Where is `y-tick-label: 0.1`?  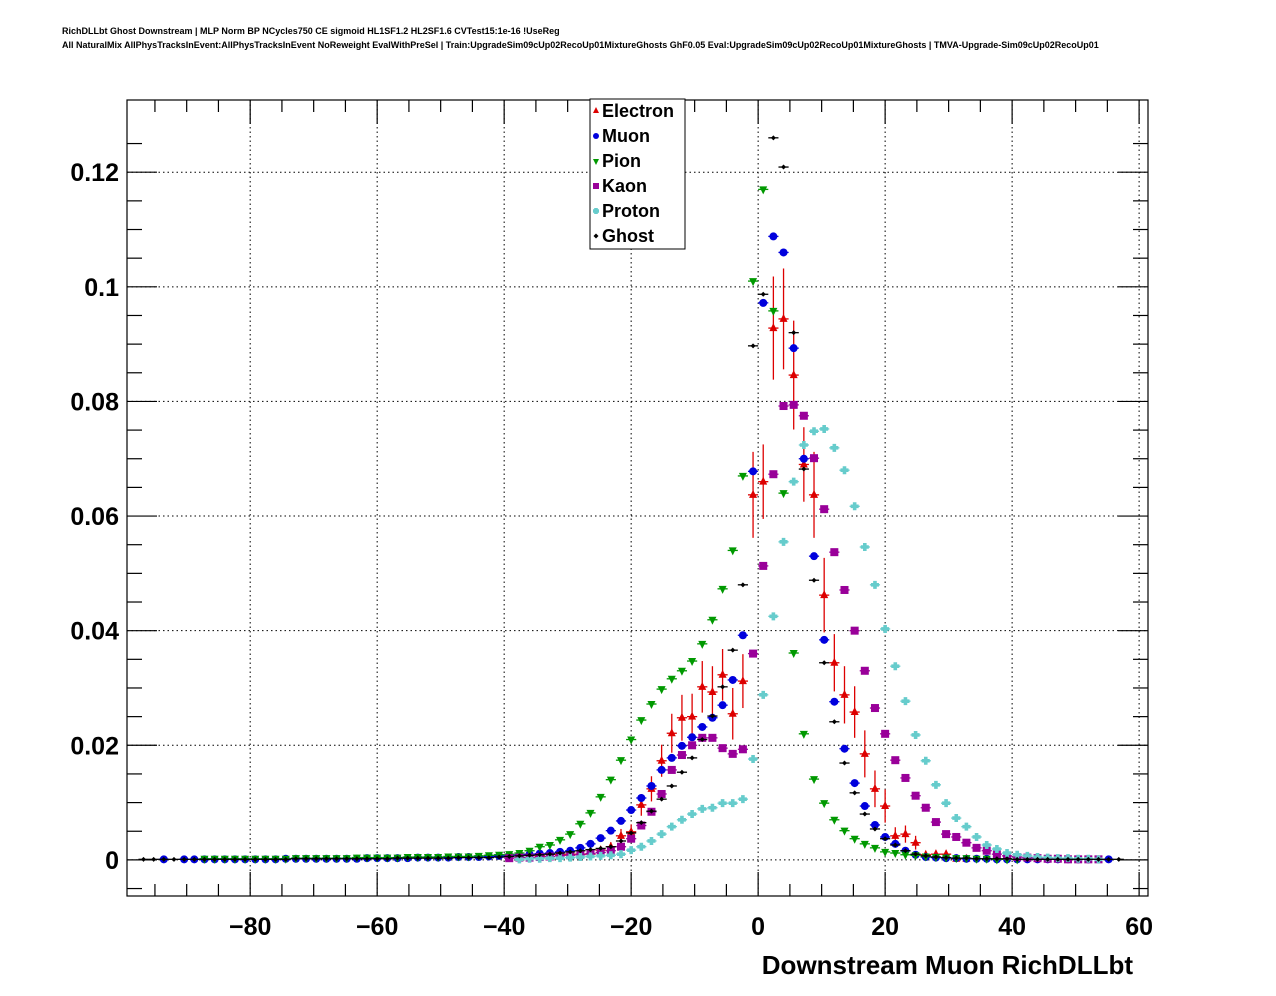 y-tick-label: 0.1 is located at coordinates (101, 288).